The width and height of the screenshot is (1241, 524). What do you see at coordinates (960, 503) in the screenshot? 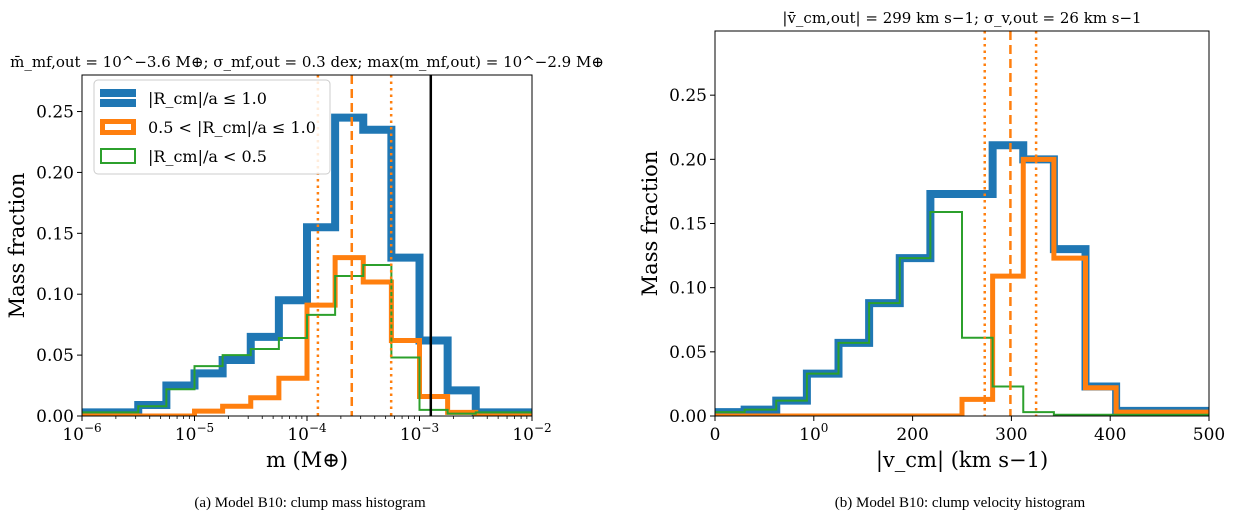
I see `caption-b: (b) Model B10: clump velocity histogram` at bounding box center [960, 503].